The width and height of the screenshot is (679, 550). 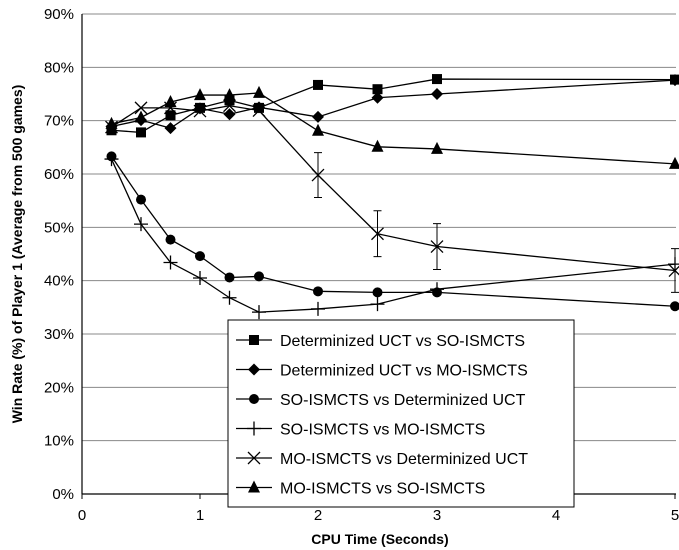 I want to click on legend-label: SO-ISMCTS vs Determinized UCT, so click(x=403, y=400).